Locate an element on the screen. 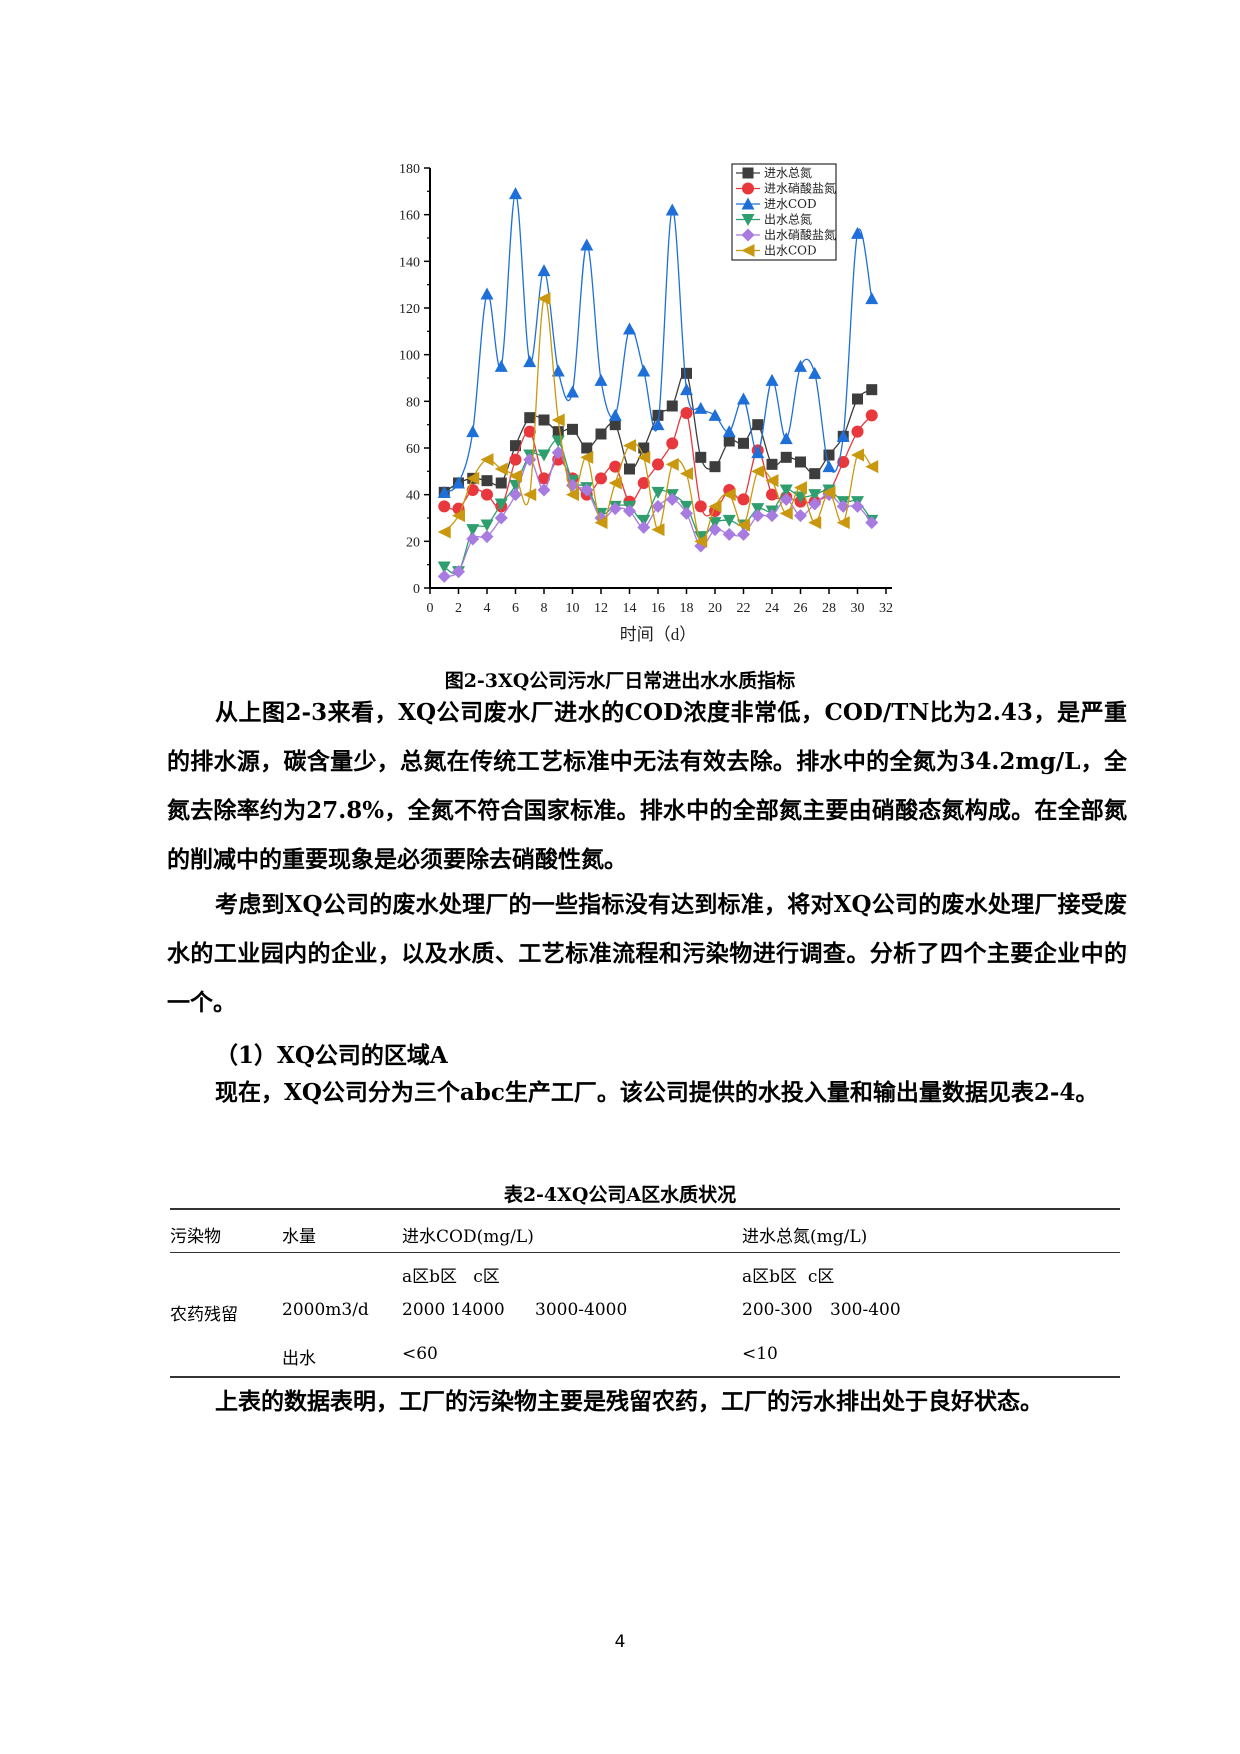 This screenshot has height=1754, width=1240. y-tick-label: 140 is located at coordinates (409, 262).